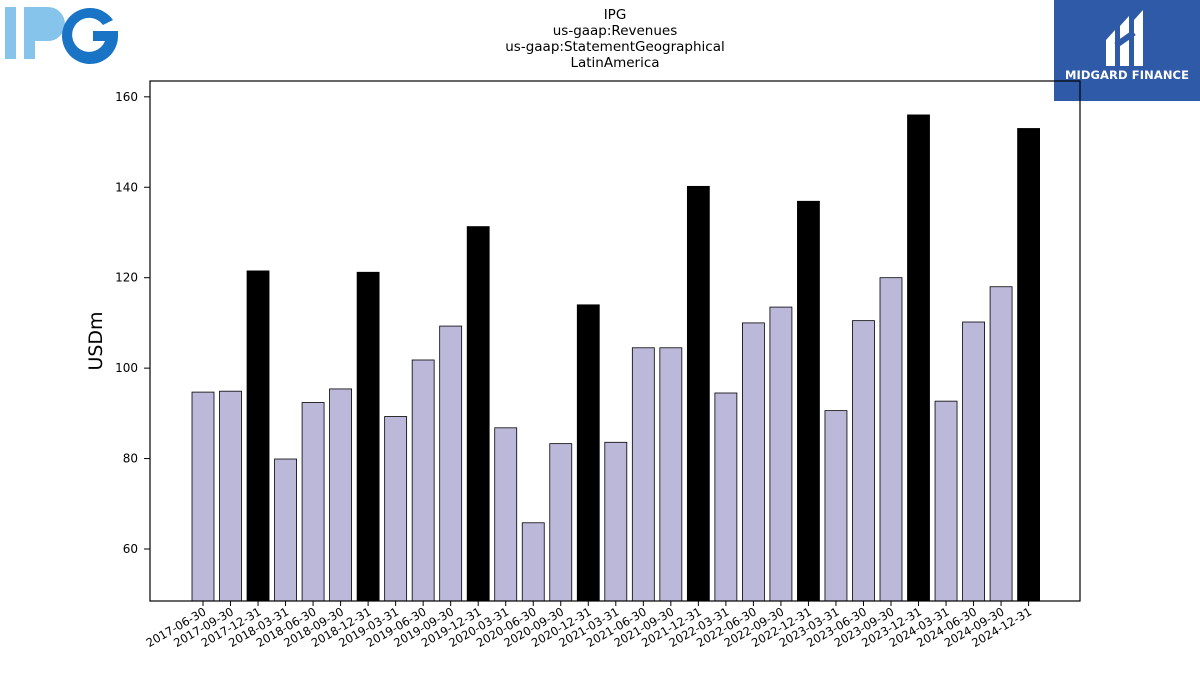 Image resolution: width=1200 pixels, height=675 pixels. Describe the element at coordinates (44, 33) in the screenshot. I see `ipg-logo-letter-p` at that location.